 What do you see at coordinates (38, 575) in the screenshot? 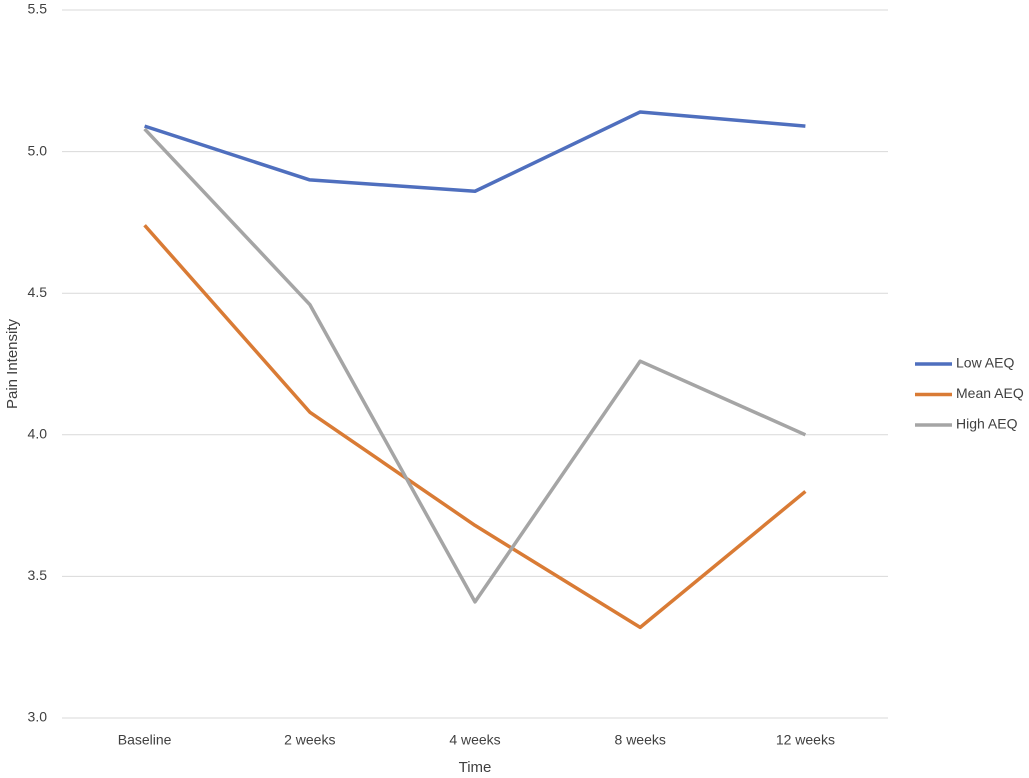
I see `y-tick-label: 3.5` at bounding box center [38, 575].